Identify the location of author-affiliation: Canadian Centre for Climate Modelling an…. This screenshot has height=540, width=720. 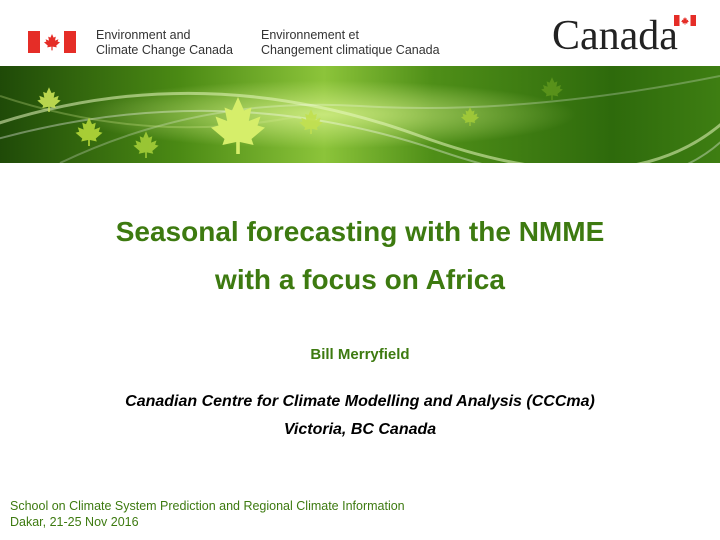
(360, 416).